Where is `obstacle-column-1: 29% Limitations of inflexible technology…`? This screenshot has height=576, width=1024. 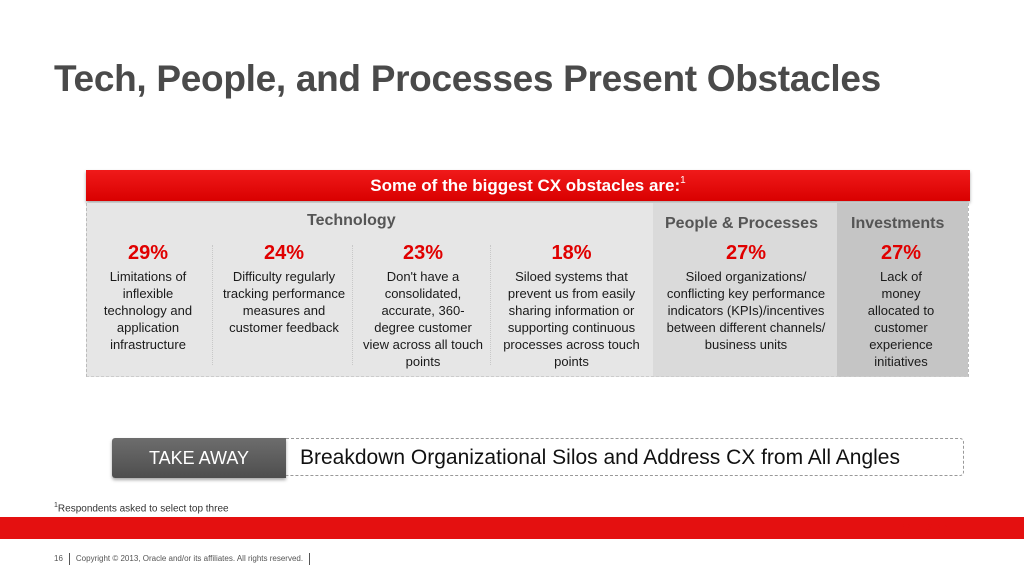
obstacle-column-1: 29% Limitations of inflexible technology… is located at coordinates (148, 296).